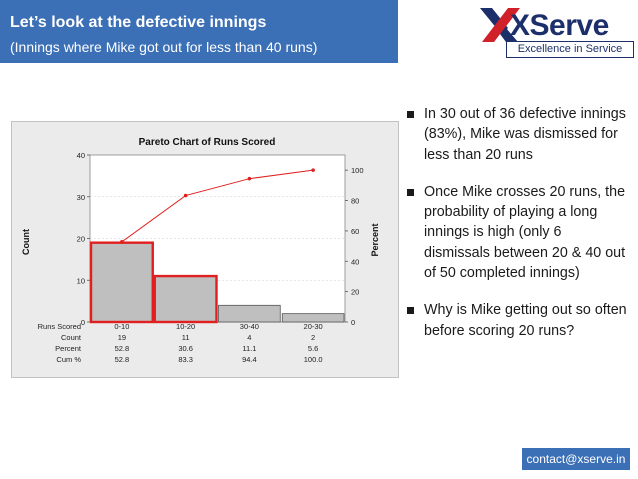  What do you see at coordinates (185, 359) in the screenshot?
I see `cum-cell: 83.3` at bounding box center [185, 359].